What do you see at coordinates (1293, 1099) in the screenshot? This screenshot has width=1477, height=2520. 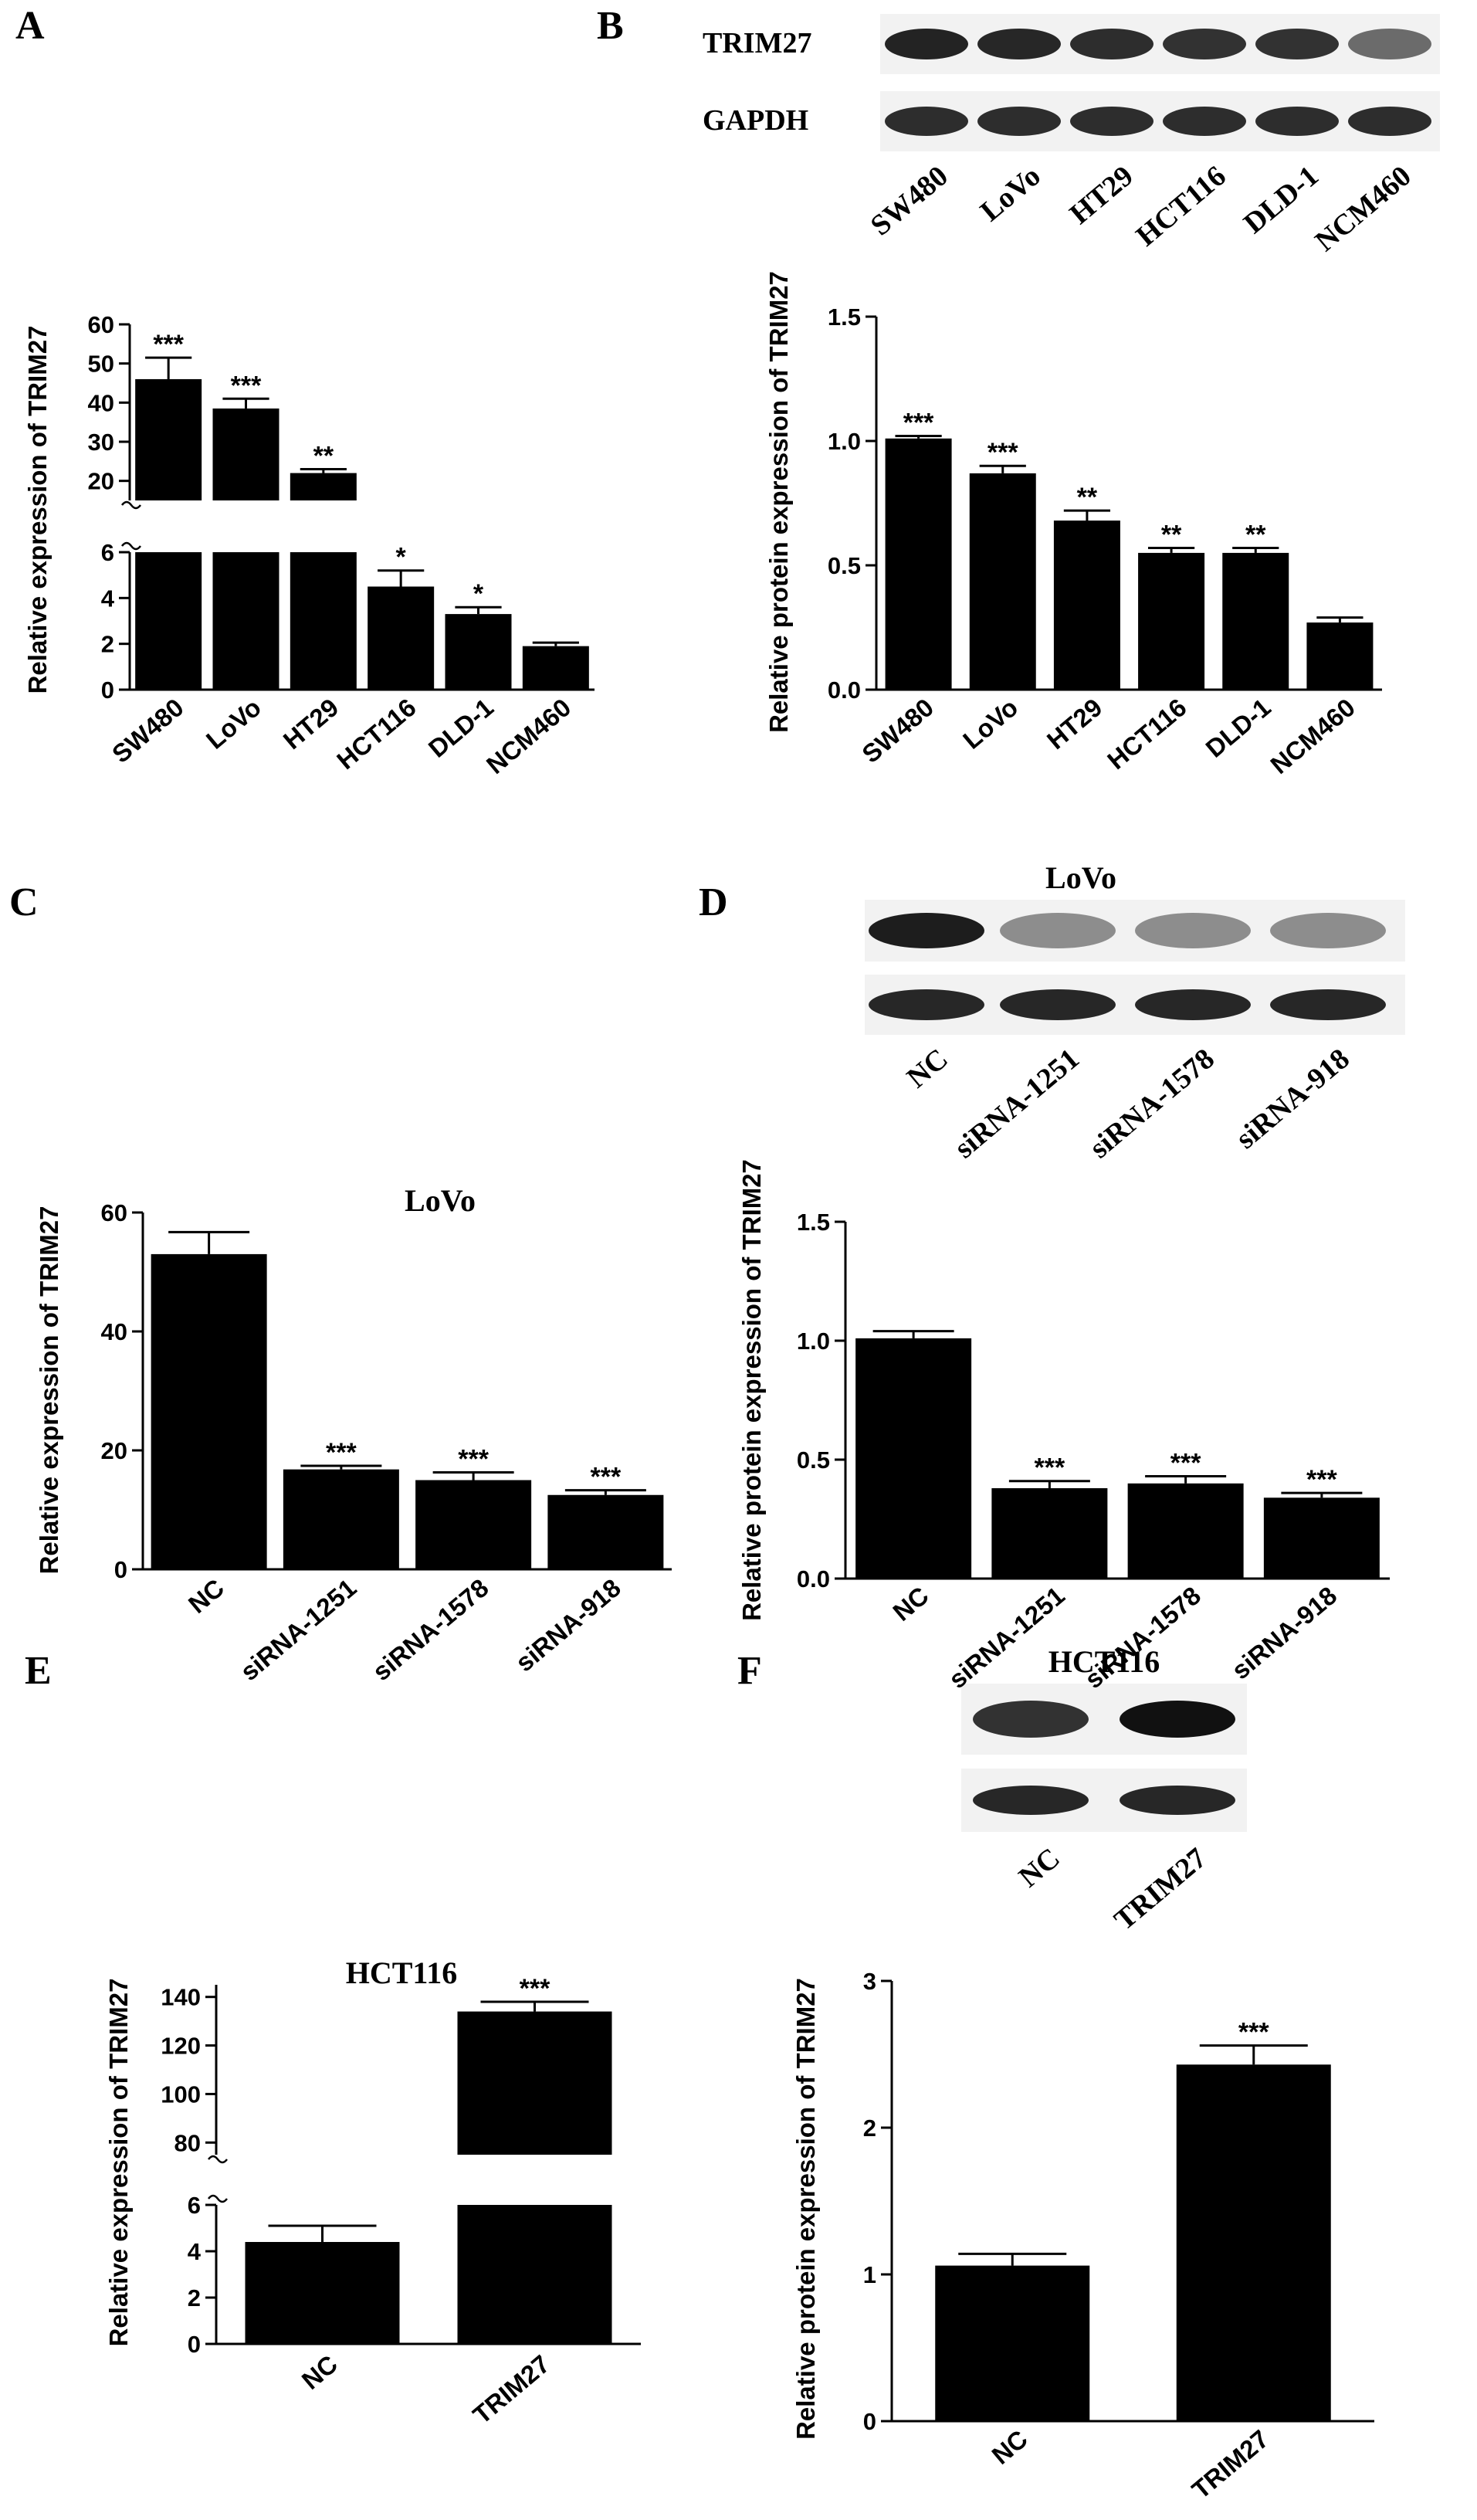 I see `blot-d-lane-label: siRNA-918` at bounding box center [1293, 1099].